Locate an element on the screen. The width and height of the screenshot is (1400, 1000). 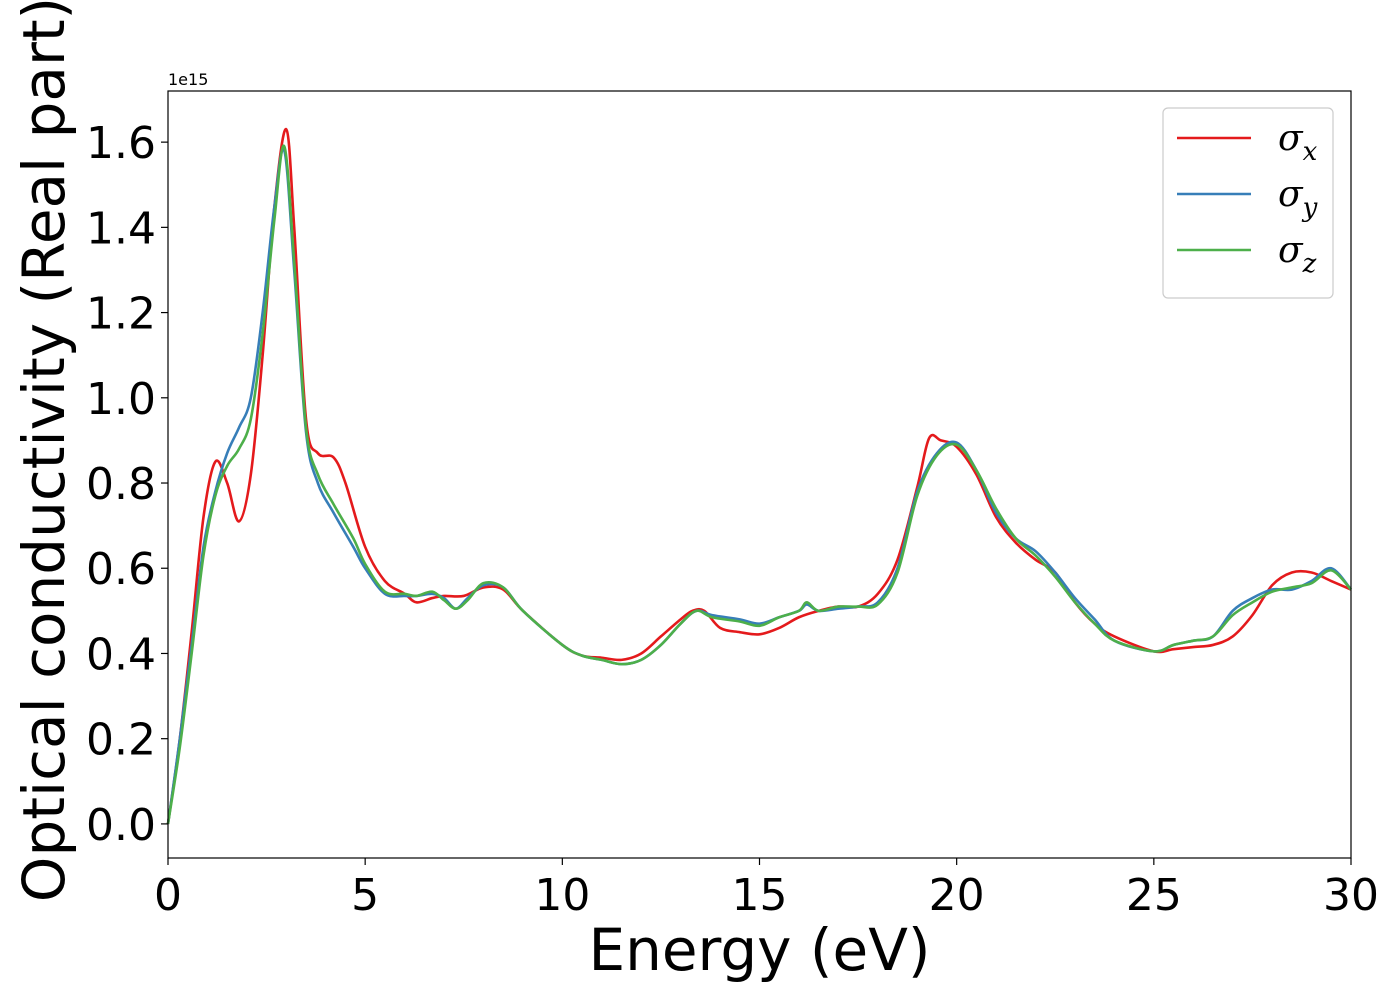
y-tick-label: 0.2 is located at coordinates (121, 740).